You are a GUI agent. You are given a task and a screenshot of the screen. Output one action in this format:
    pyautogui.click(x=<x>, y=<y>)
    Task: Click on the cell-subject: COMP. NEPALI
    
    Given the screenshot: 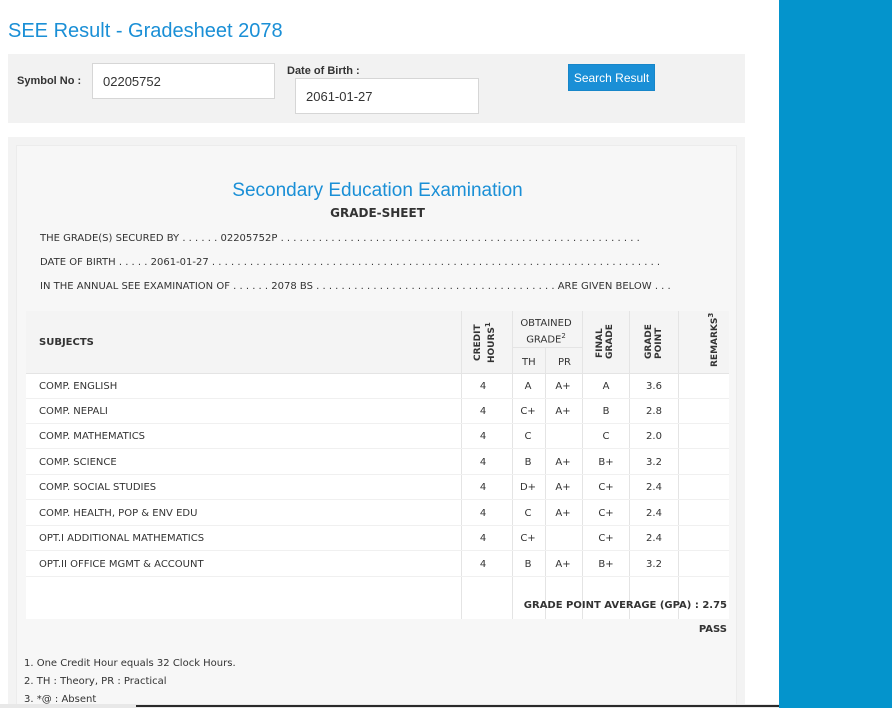 What is the action you would take?
    pyautogui.click(x=73, y=411)
    